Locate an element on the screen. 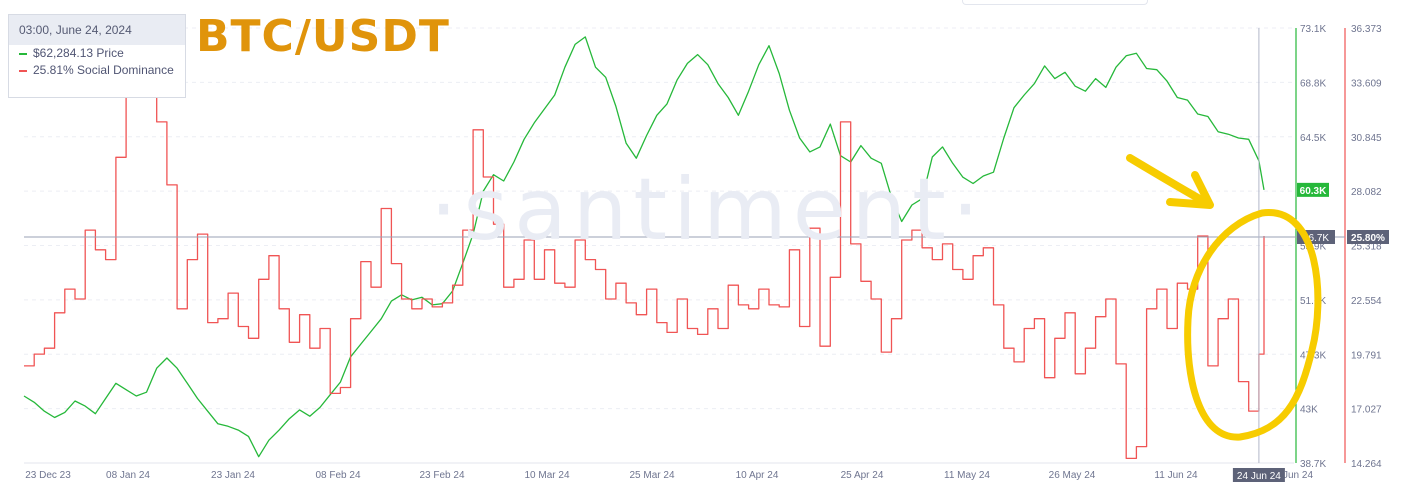 This screenshot has width=1409, height=492. y-left-tick-label: 38.7K is located at coordinates (1313, 464).